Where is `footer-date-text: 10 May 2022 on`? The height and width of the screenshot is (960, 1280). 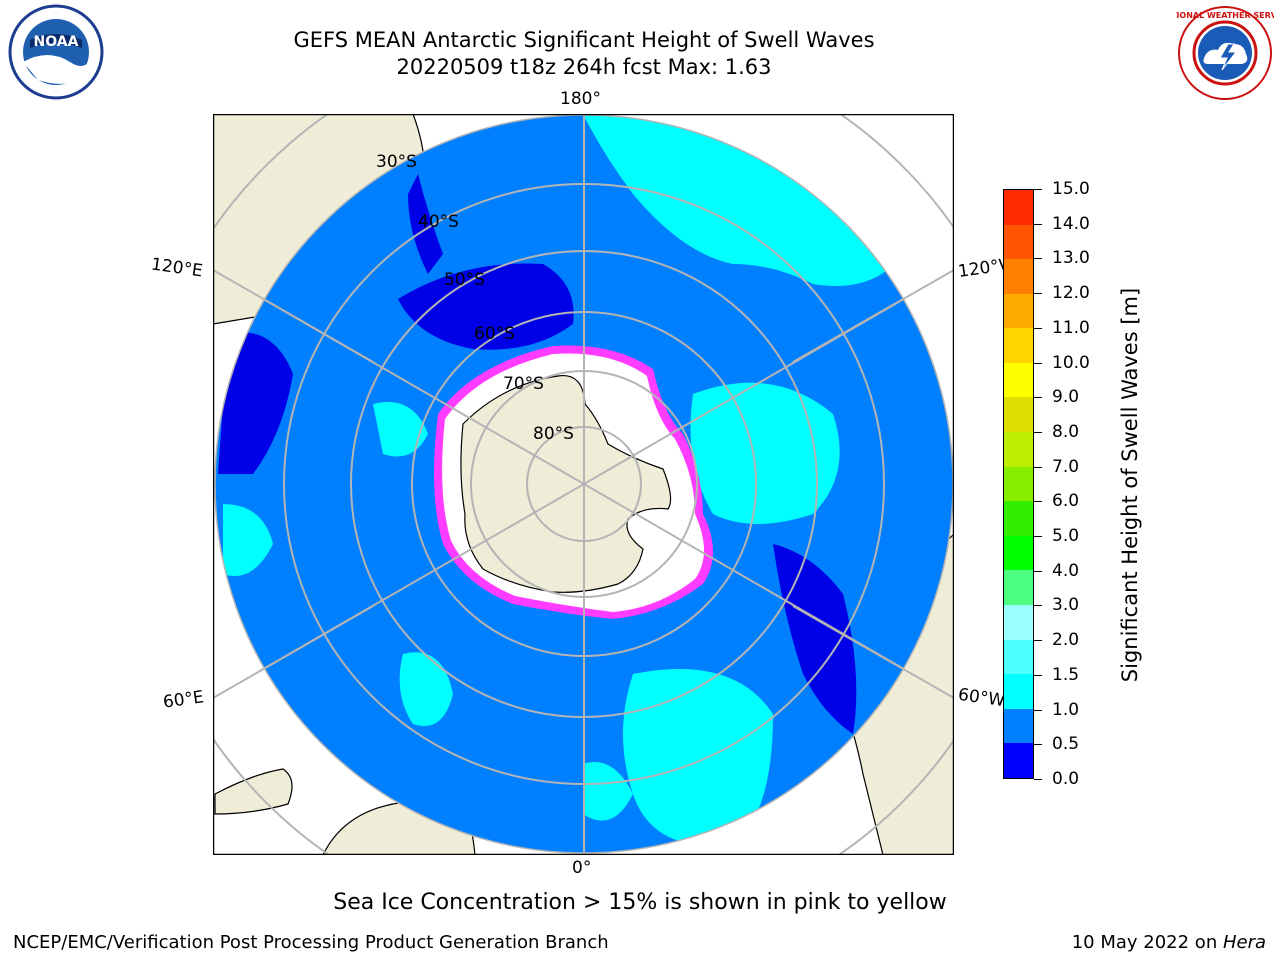 footer-date-text: 10 May 2022 on is located at coordinates (1147, 942).